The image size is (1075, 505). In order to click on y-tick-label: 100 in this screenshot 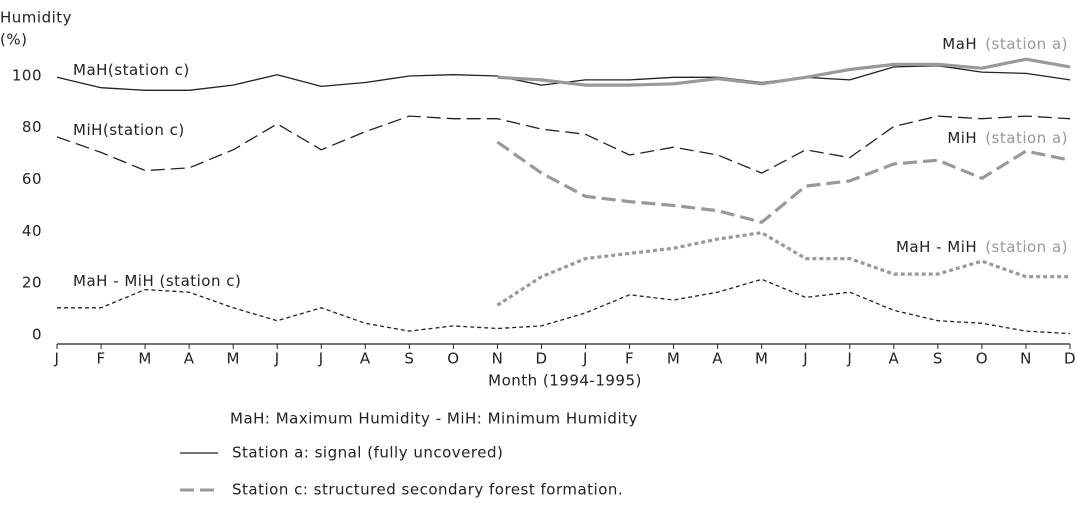, I will do `click(27, 75)`.